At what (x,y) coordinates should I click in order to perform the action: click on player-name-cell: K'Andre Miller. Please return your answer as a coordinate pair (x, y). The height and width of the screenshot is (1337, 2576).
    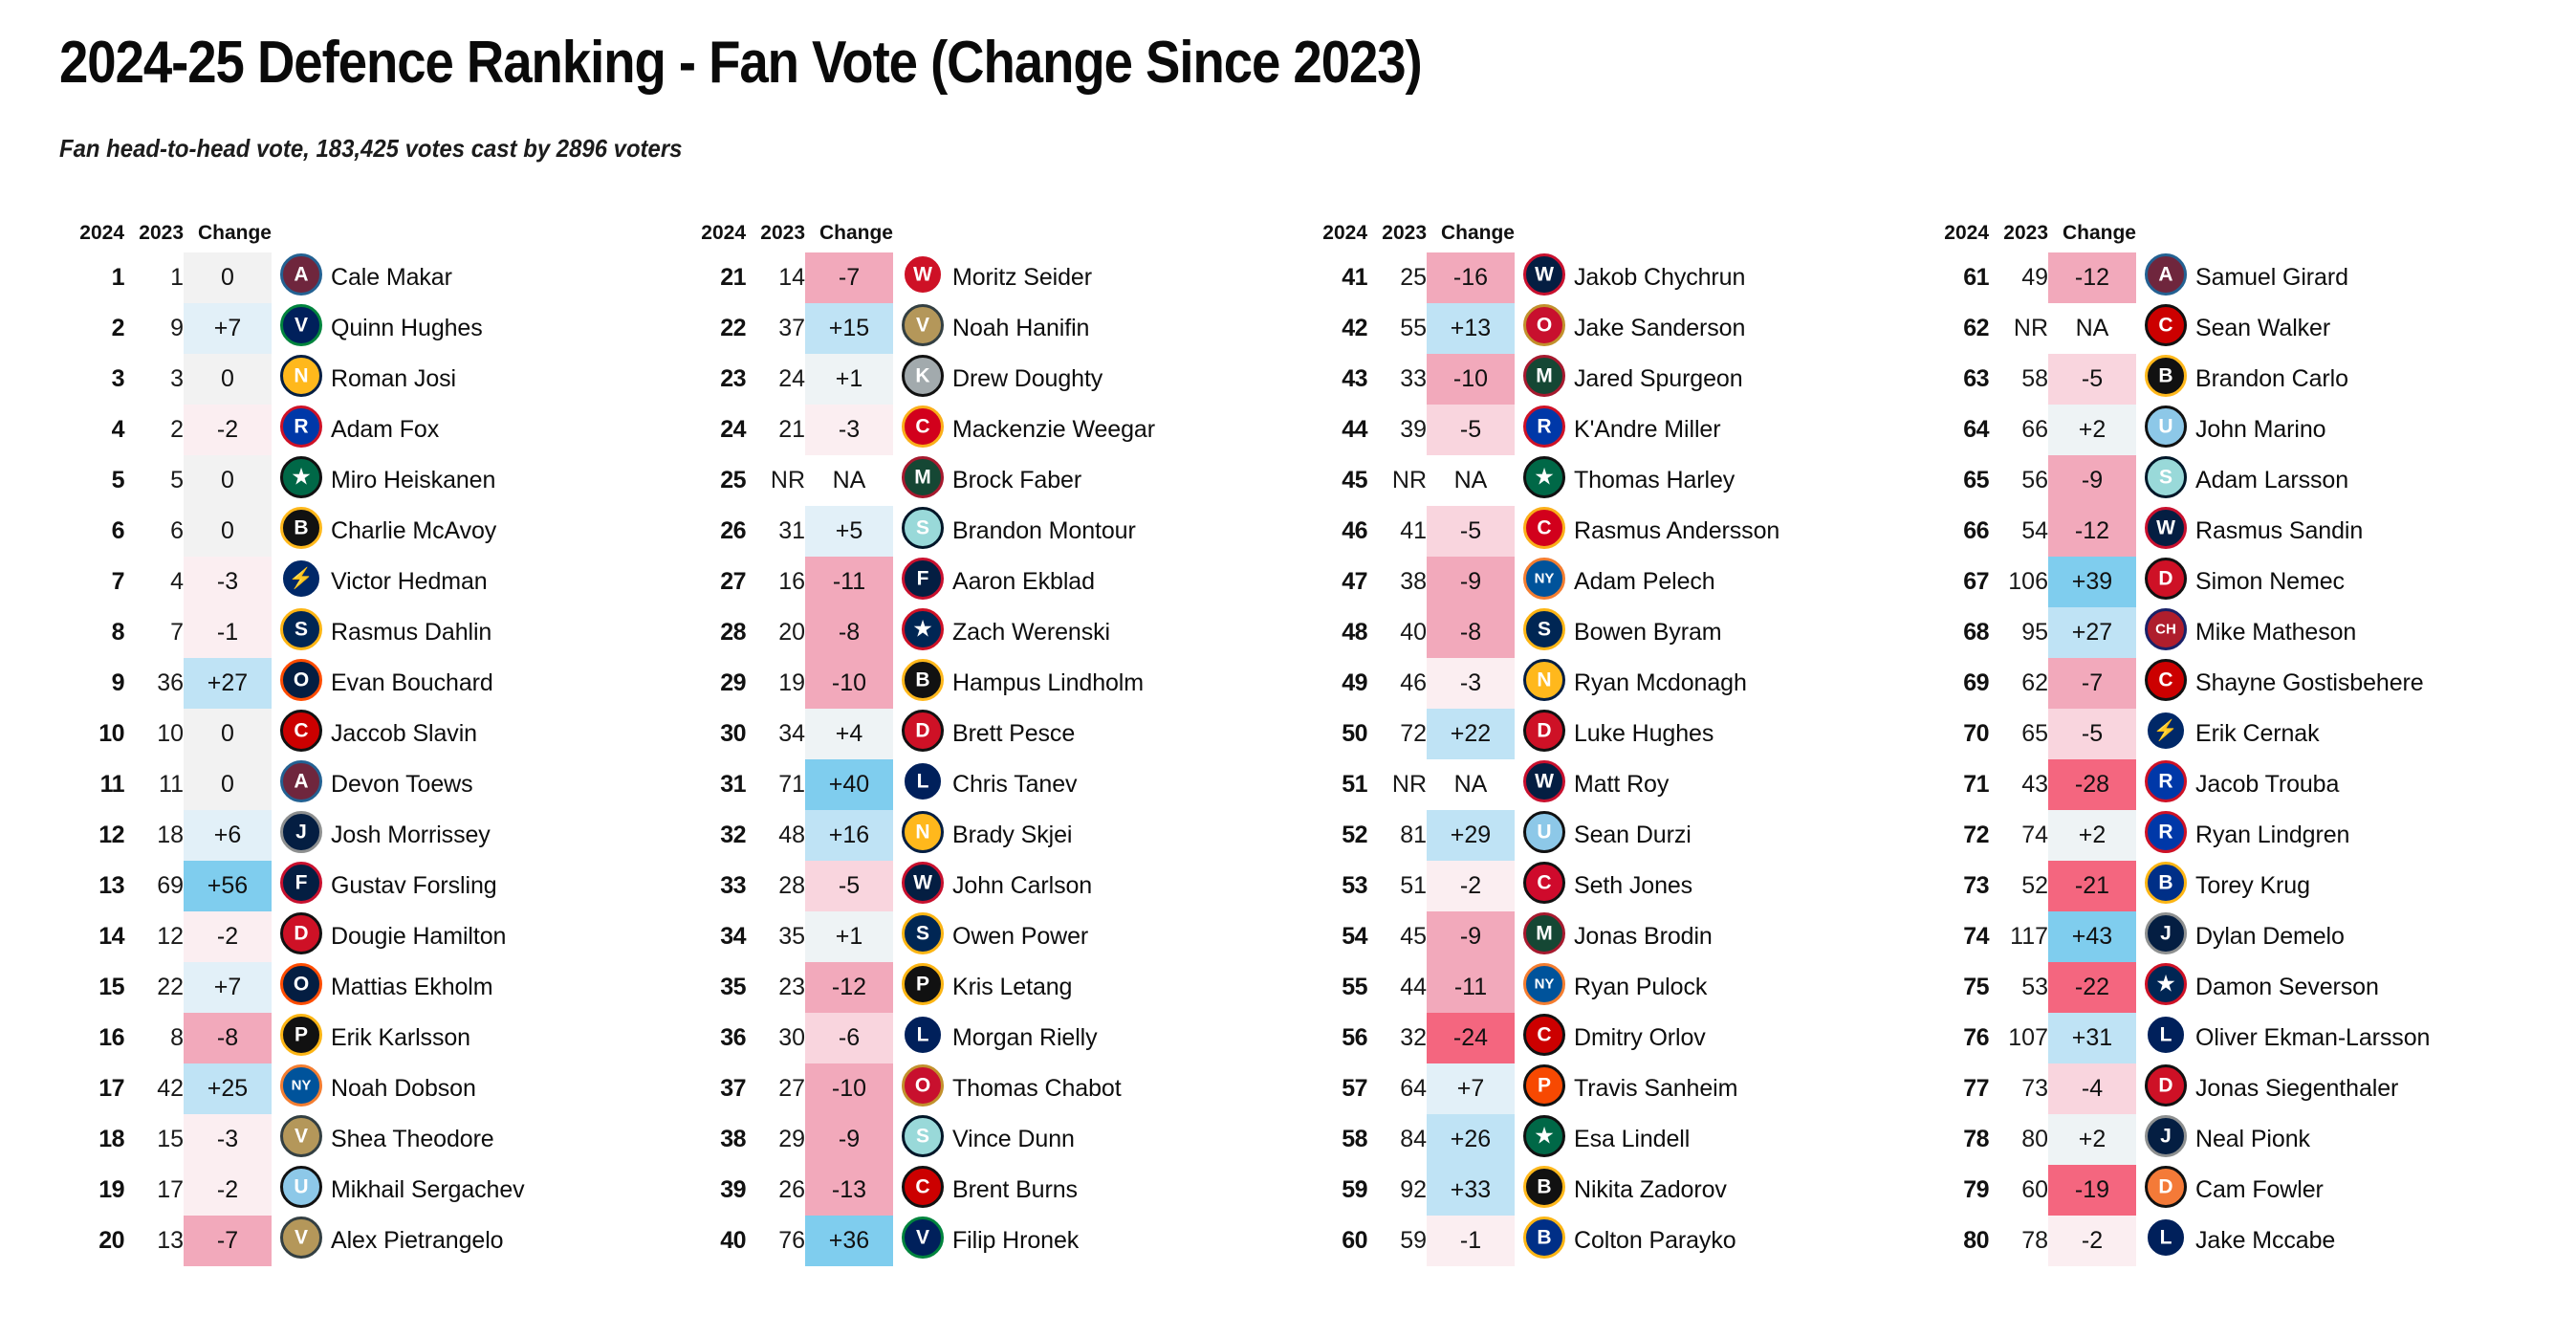
    Looking at the image, I should click on (1647, 430).